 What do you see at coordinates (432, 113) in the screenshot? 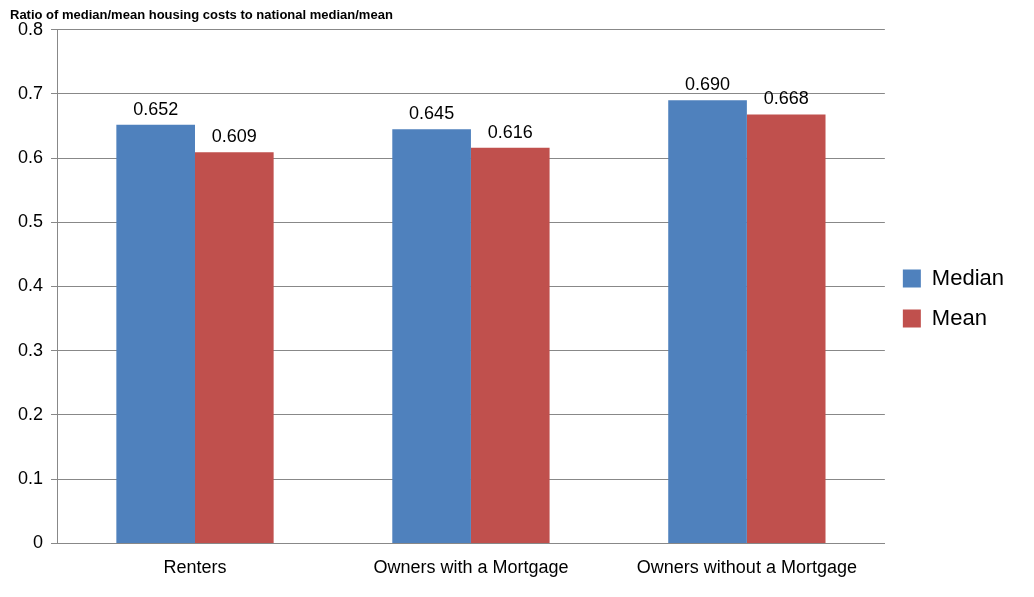
I see `data-label: 0.645` at bounding box center [432, 113].